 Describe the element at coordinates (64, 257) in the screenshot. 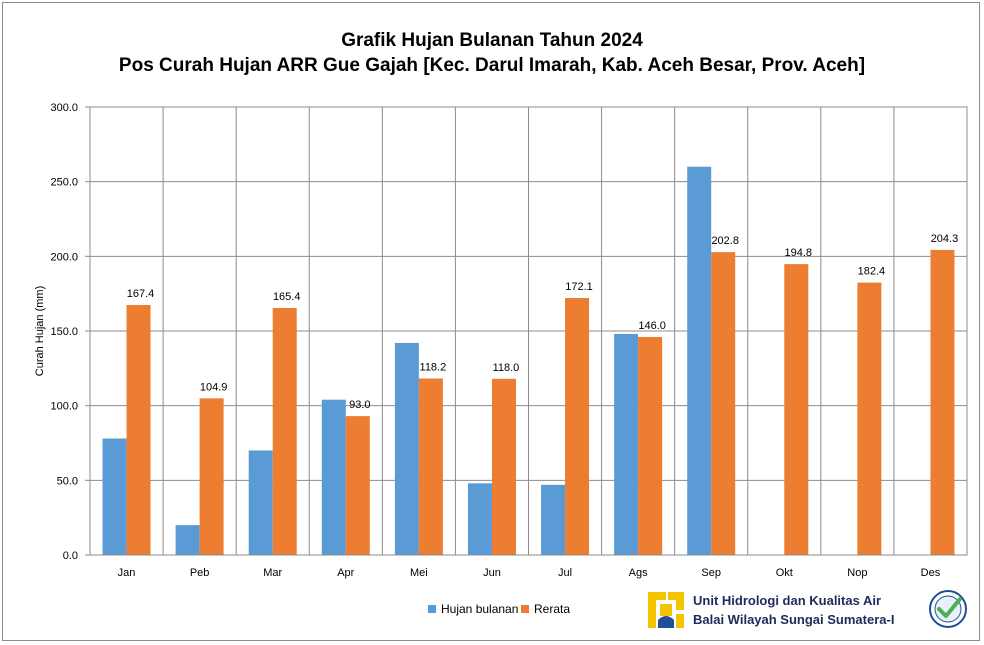

I see `y-tick-label: 200.0` at that location.